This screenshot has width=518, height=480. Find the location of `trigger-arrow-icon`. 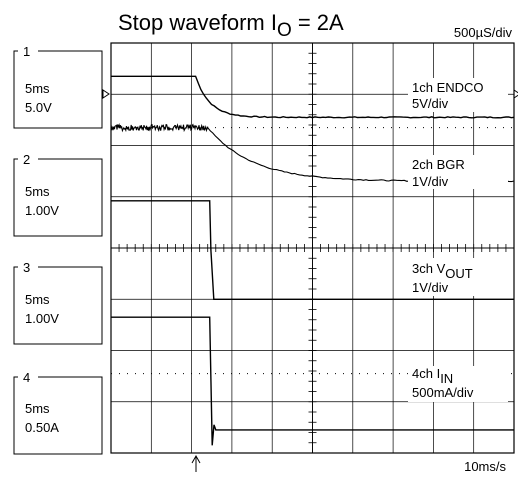

trigger-arrow-icon is located at coordinates (196, 463).